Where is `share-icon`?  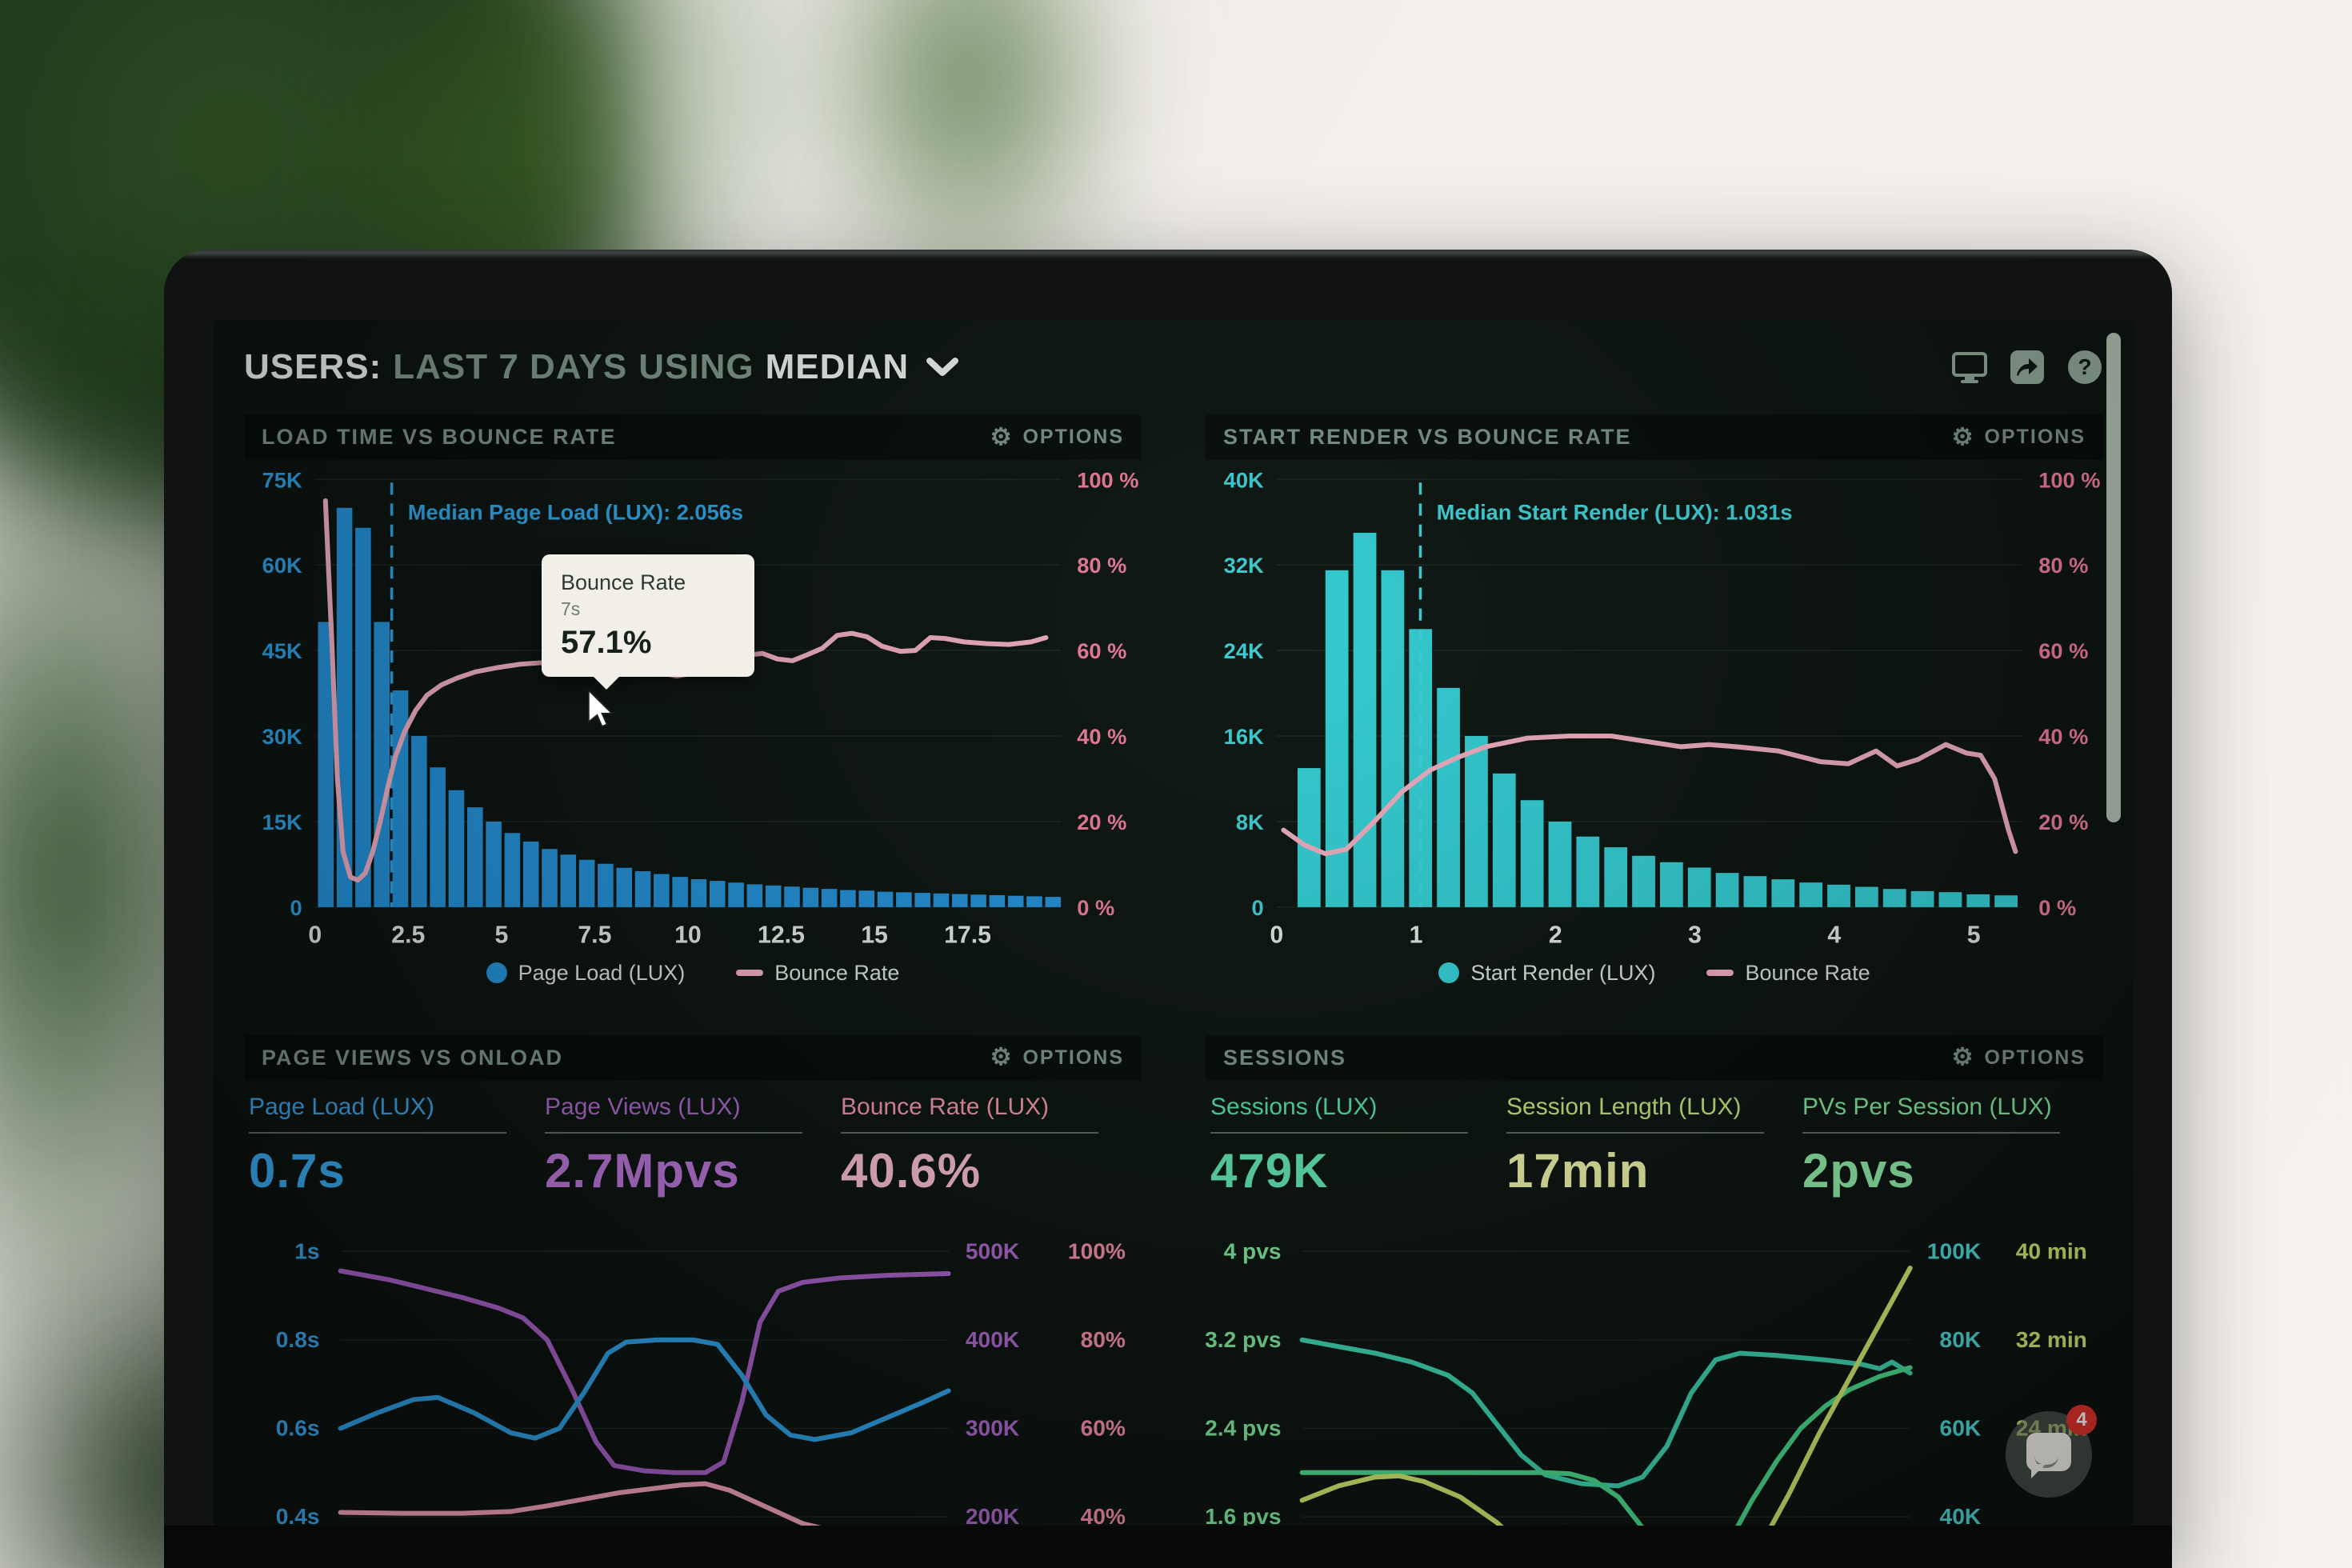
share-icon is located at coordinates (2027, 367).